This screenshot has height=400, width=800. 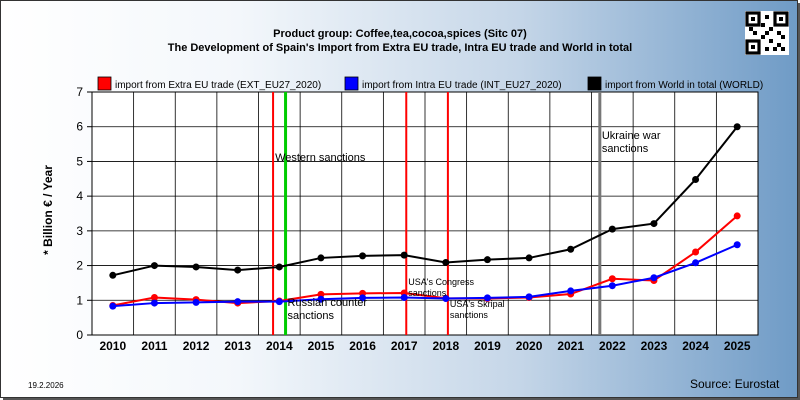 I want to click on x-tick-label: 2013, so click(x=237, y=346).